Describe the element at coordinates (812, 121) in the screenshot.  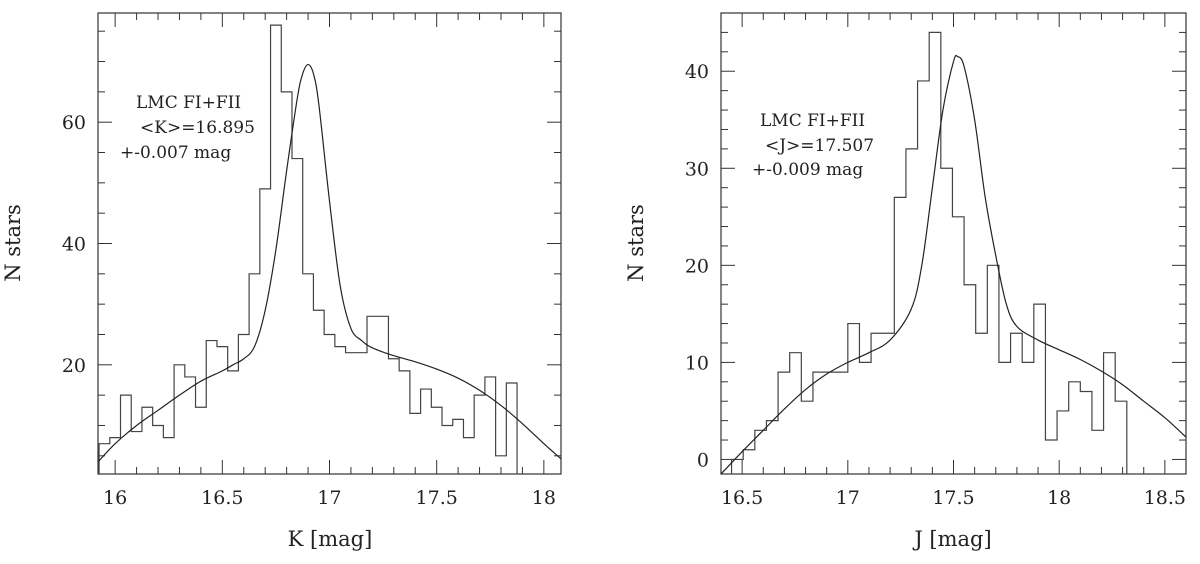
I see `panel-j-annotation-line-1: LMC FI+FII` at that location.